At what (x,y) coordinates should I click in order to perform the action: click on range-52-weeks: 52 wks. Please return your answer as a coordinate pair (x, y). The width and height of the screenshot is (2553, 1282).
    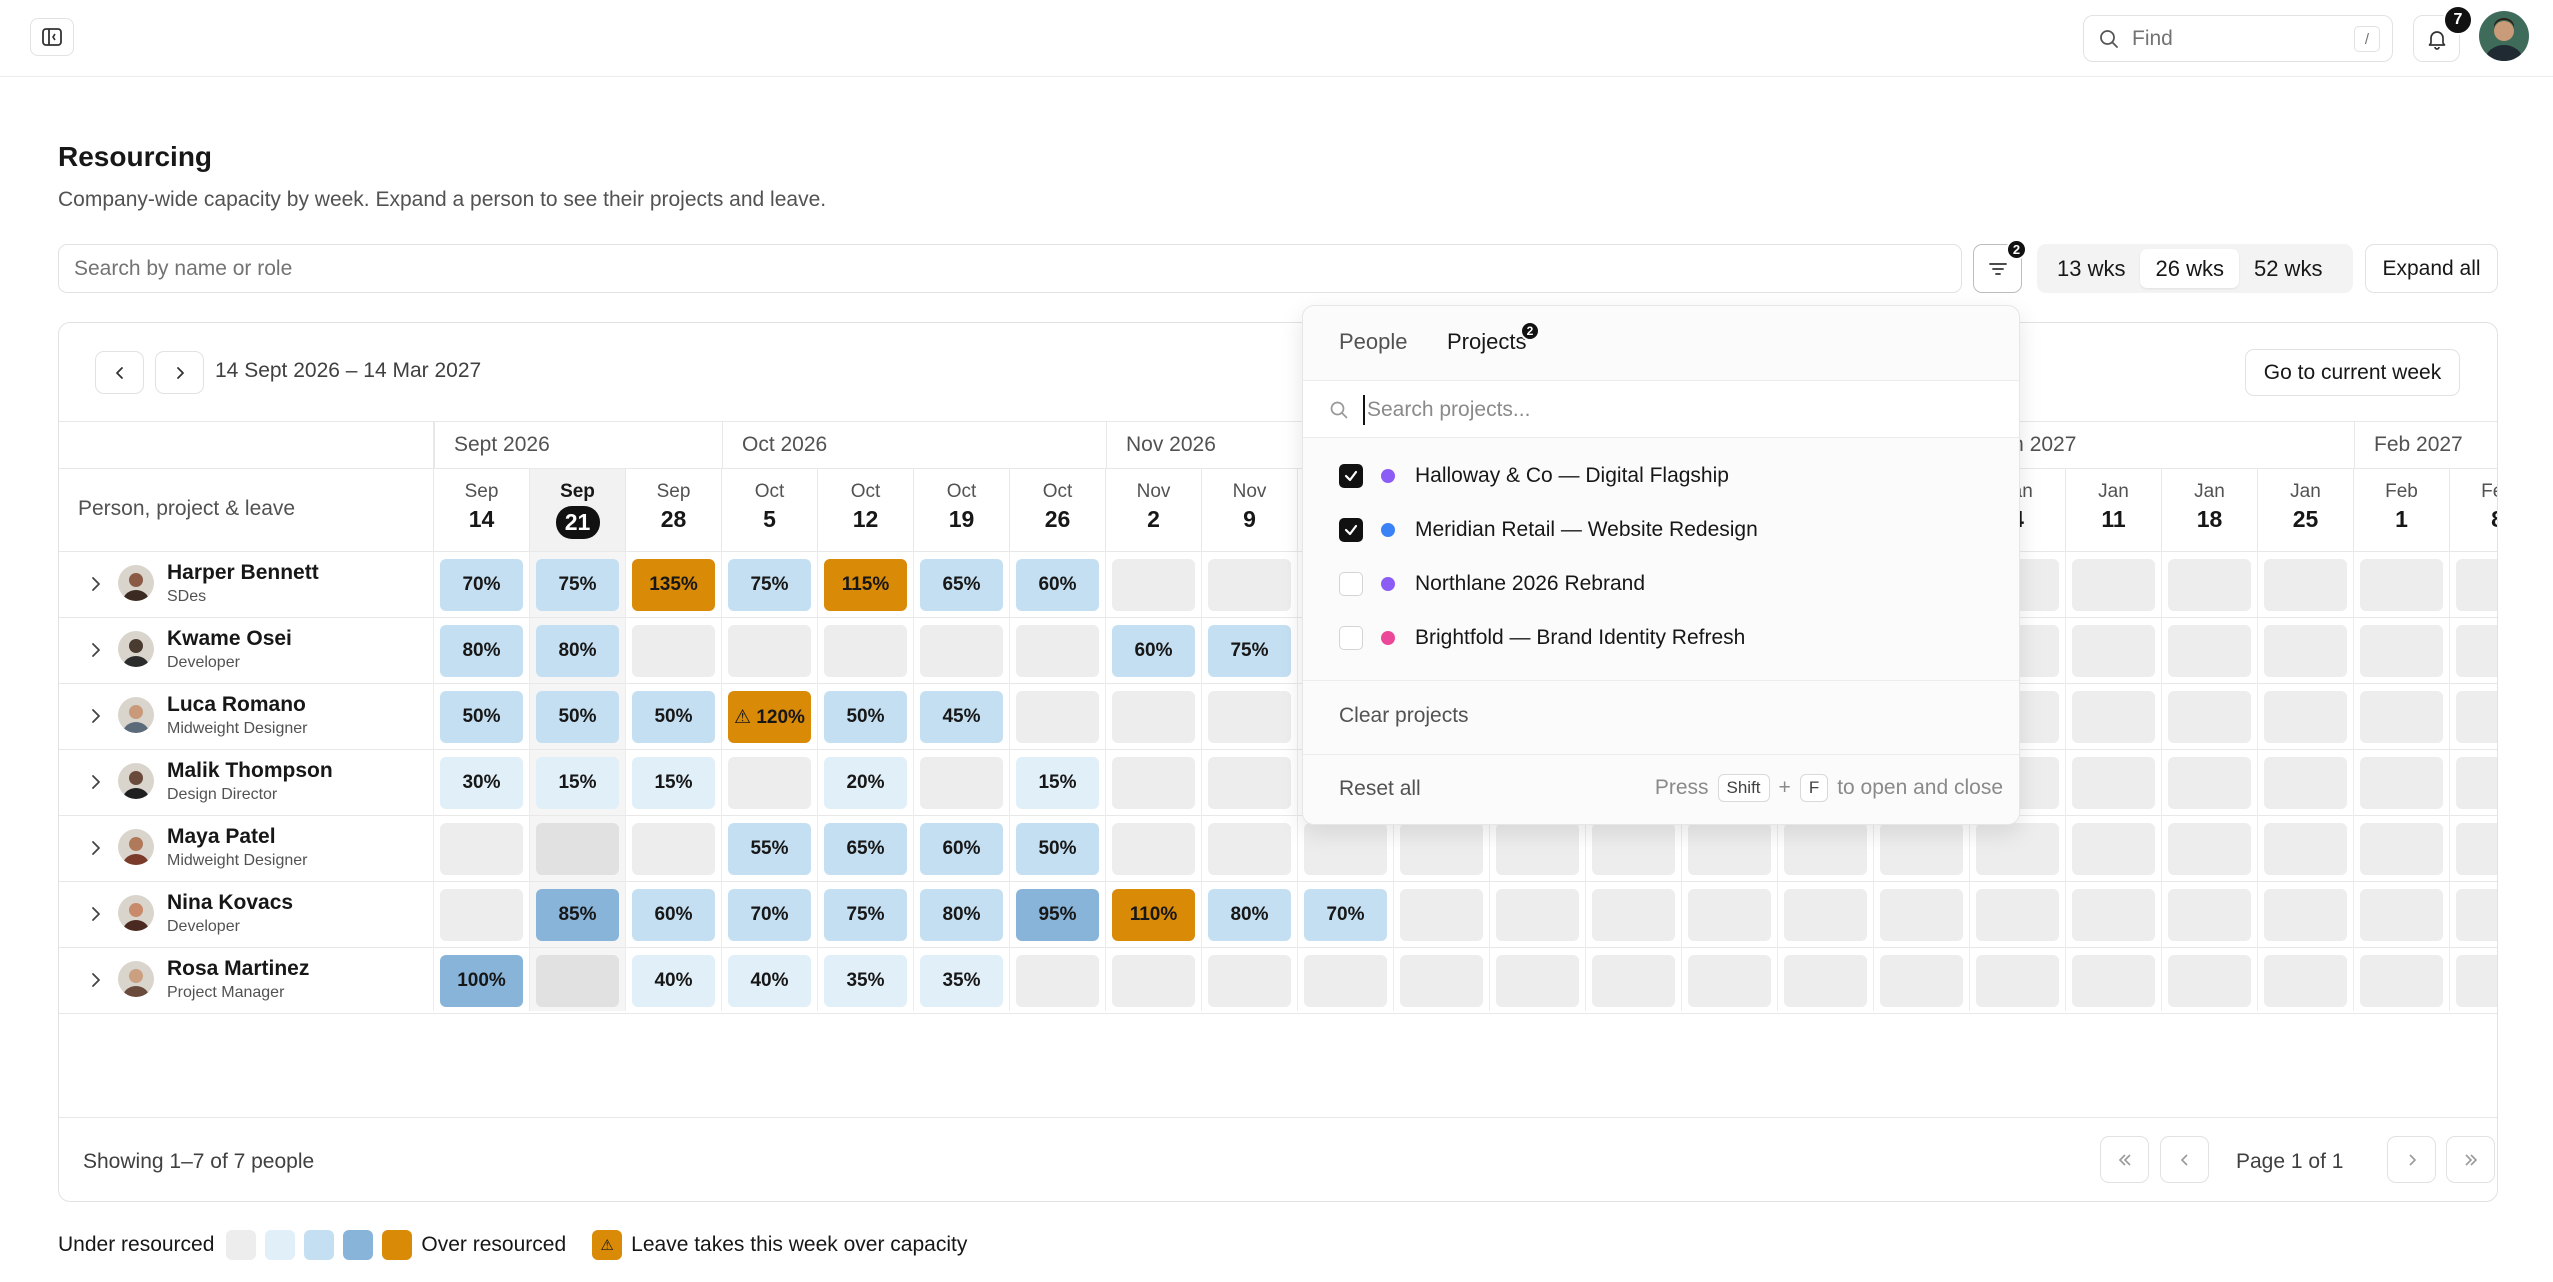
    Looking at the image, I should click on (2288, 268).